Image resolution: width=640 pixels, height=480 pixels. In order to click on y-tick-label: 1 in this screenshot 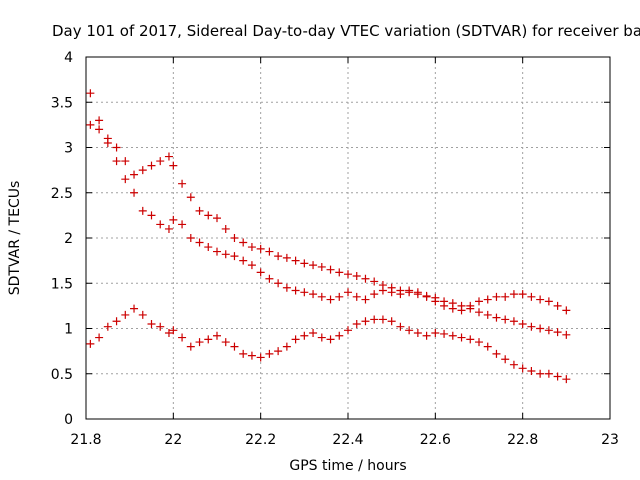, I will do `click(68, 330)`.